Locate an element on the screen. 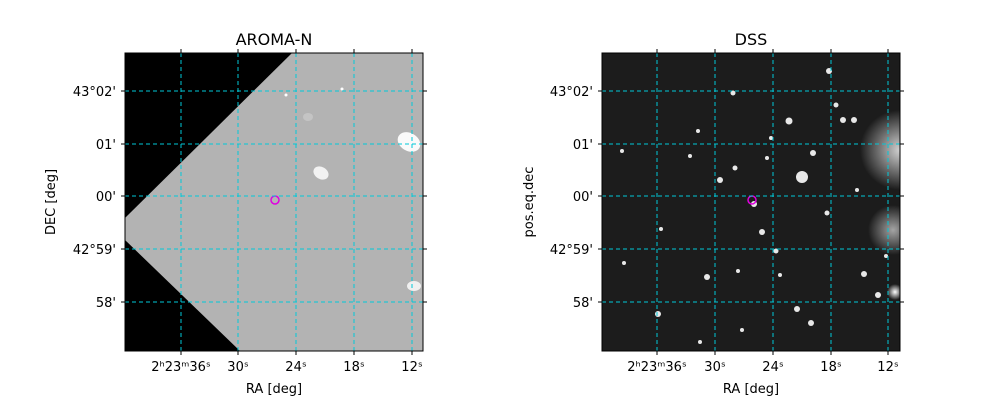 The width and height of the screenshot is (1000, 400). y-axis-label: DEC [deg] is located at coordinates (51, 202).